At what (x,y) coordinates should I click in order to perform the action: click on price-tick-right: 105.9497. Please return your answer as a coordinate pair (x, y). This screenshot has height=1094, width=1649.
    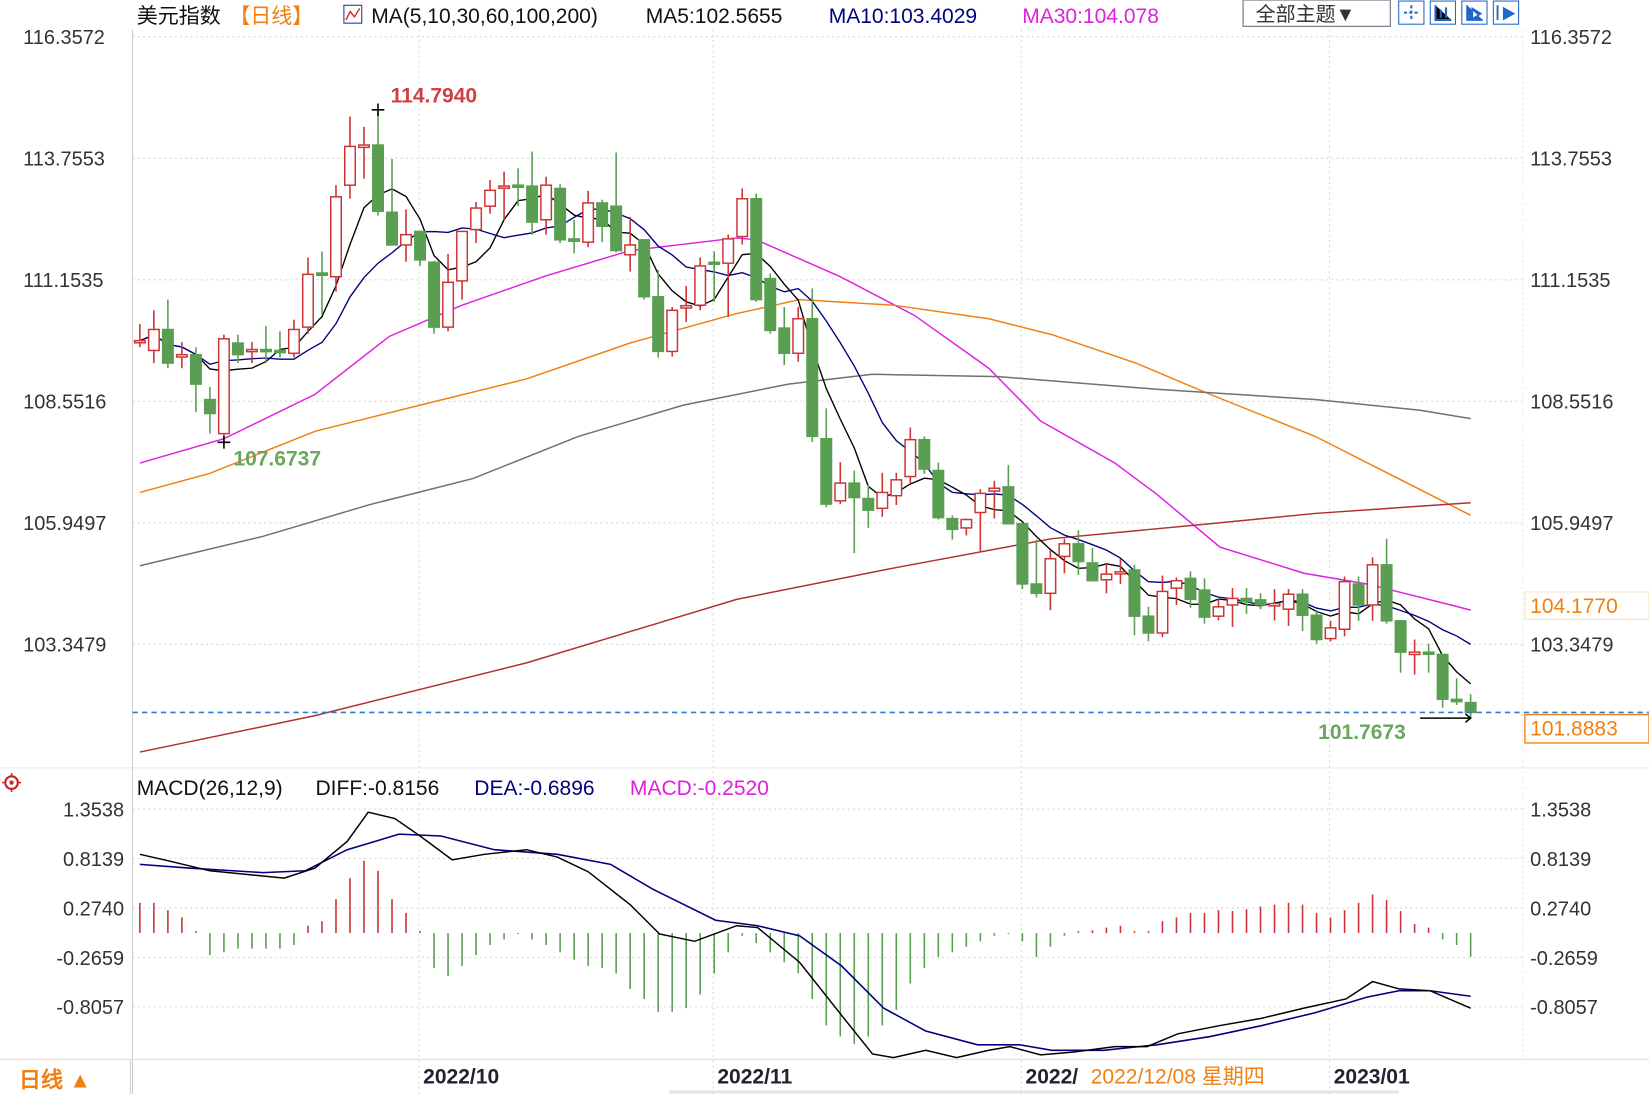
    Looking at the image, I should click on (1571, 524).